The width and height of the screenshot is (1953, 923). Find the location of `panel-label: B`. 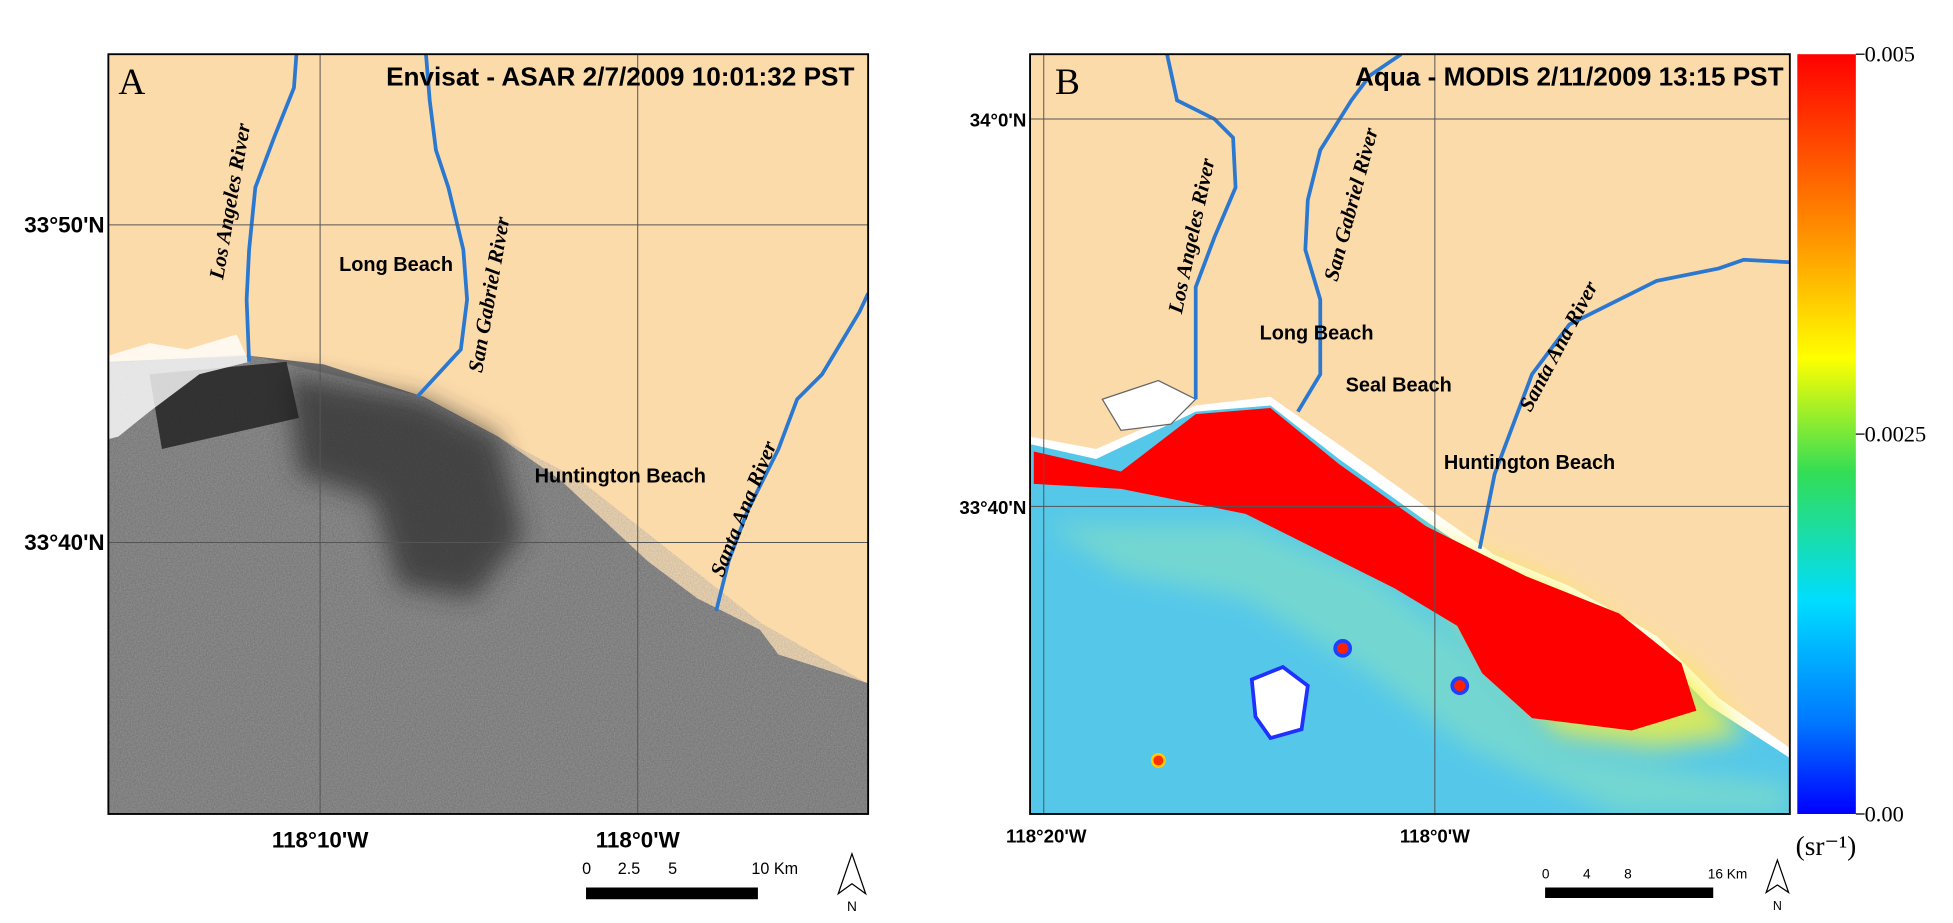

panel-label: B is located at coordinates (1067, 82).